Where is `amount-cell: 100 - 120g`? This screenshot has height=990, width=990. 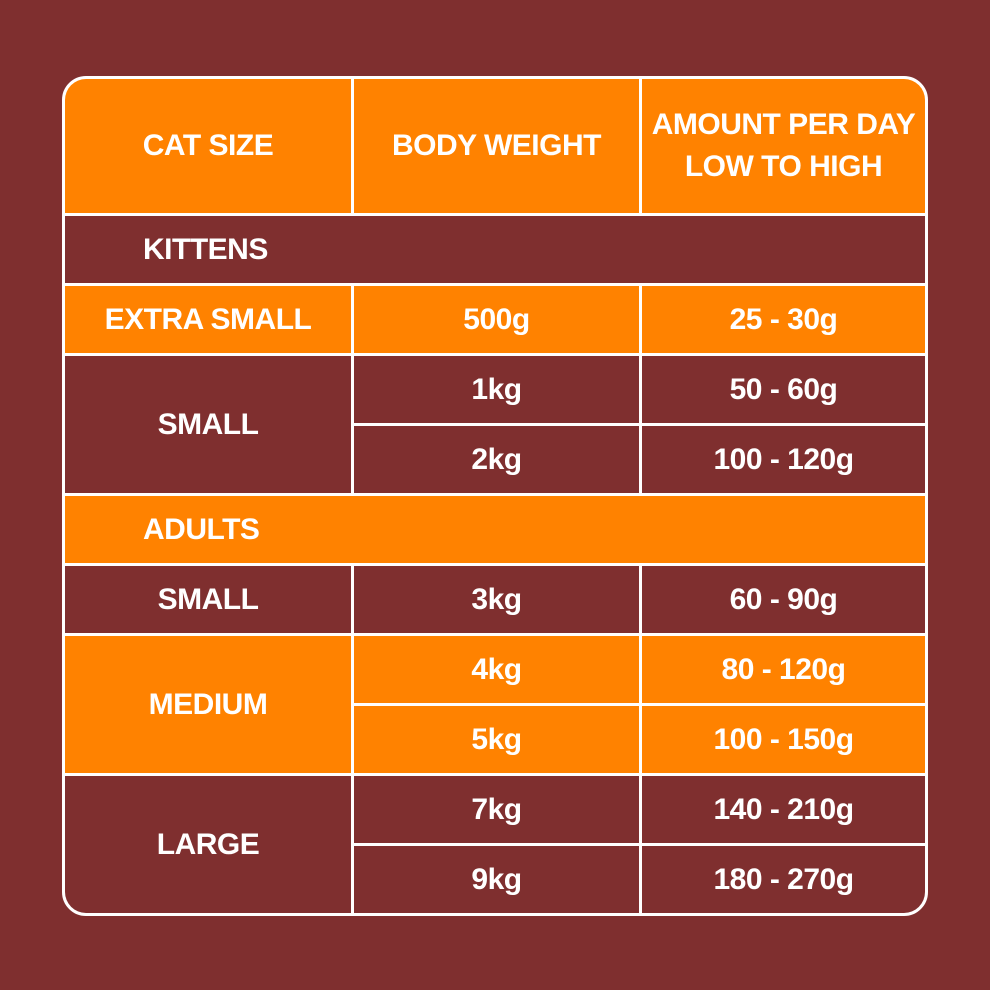 amount-cell: 100 - 120g is located at coordinates (783, 459).